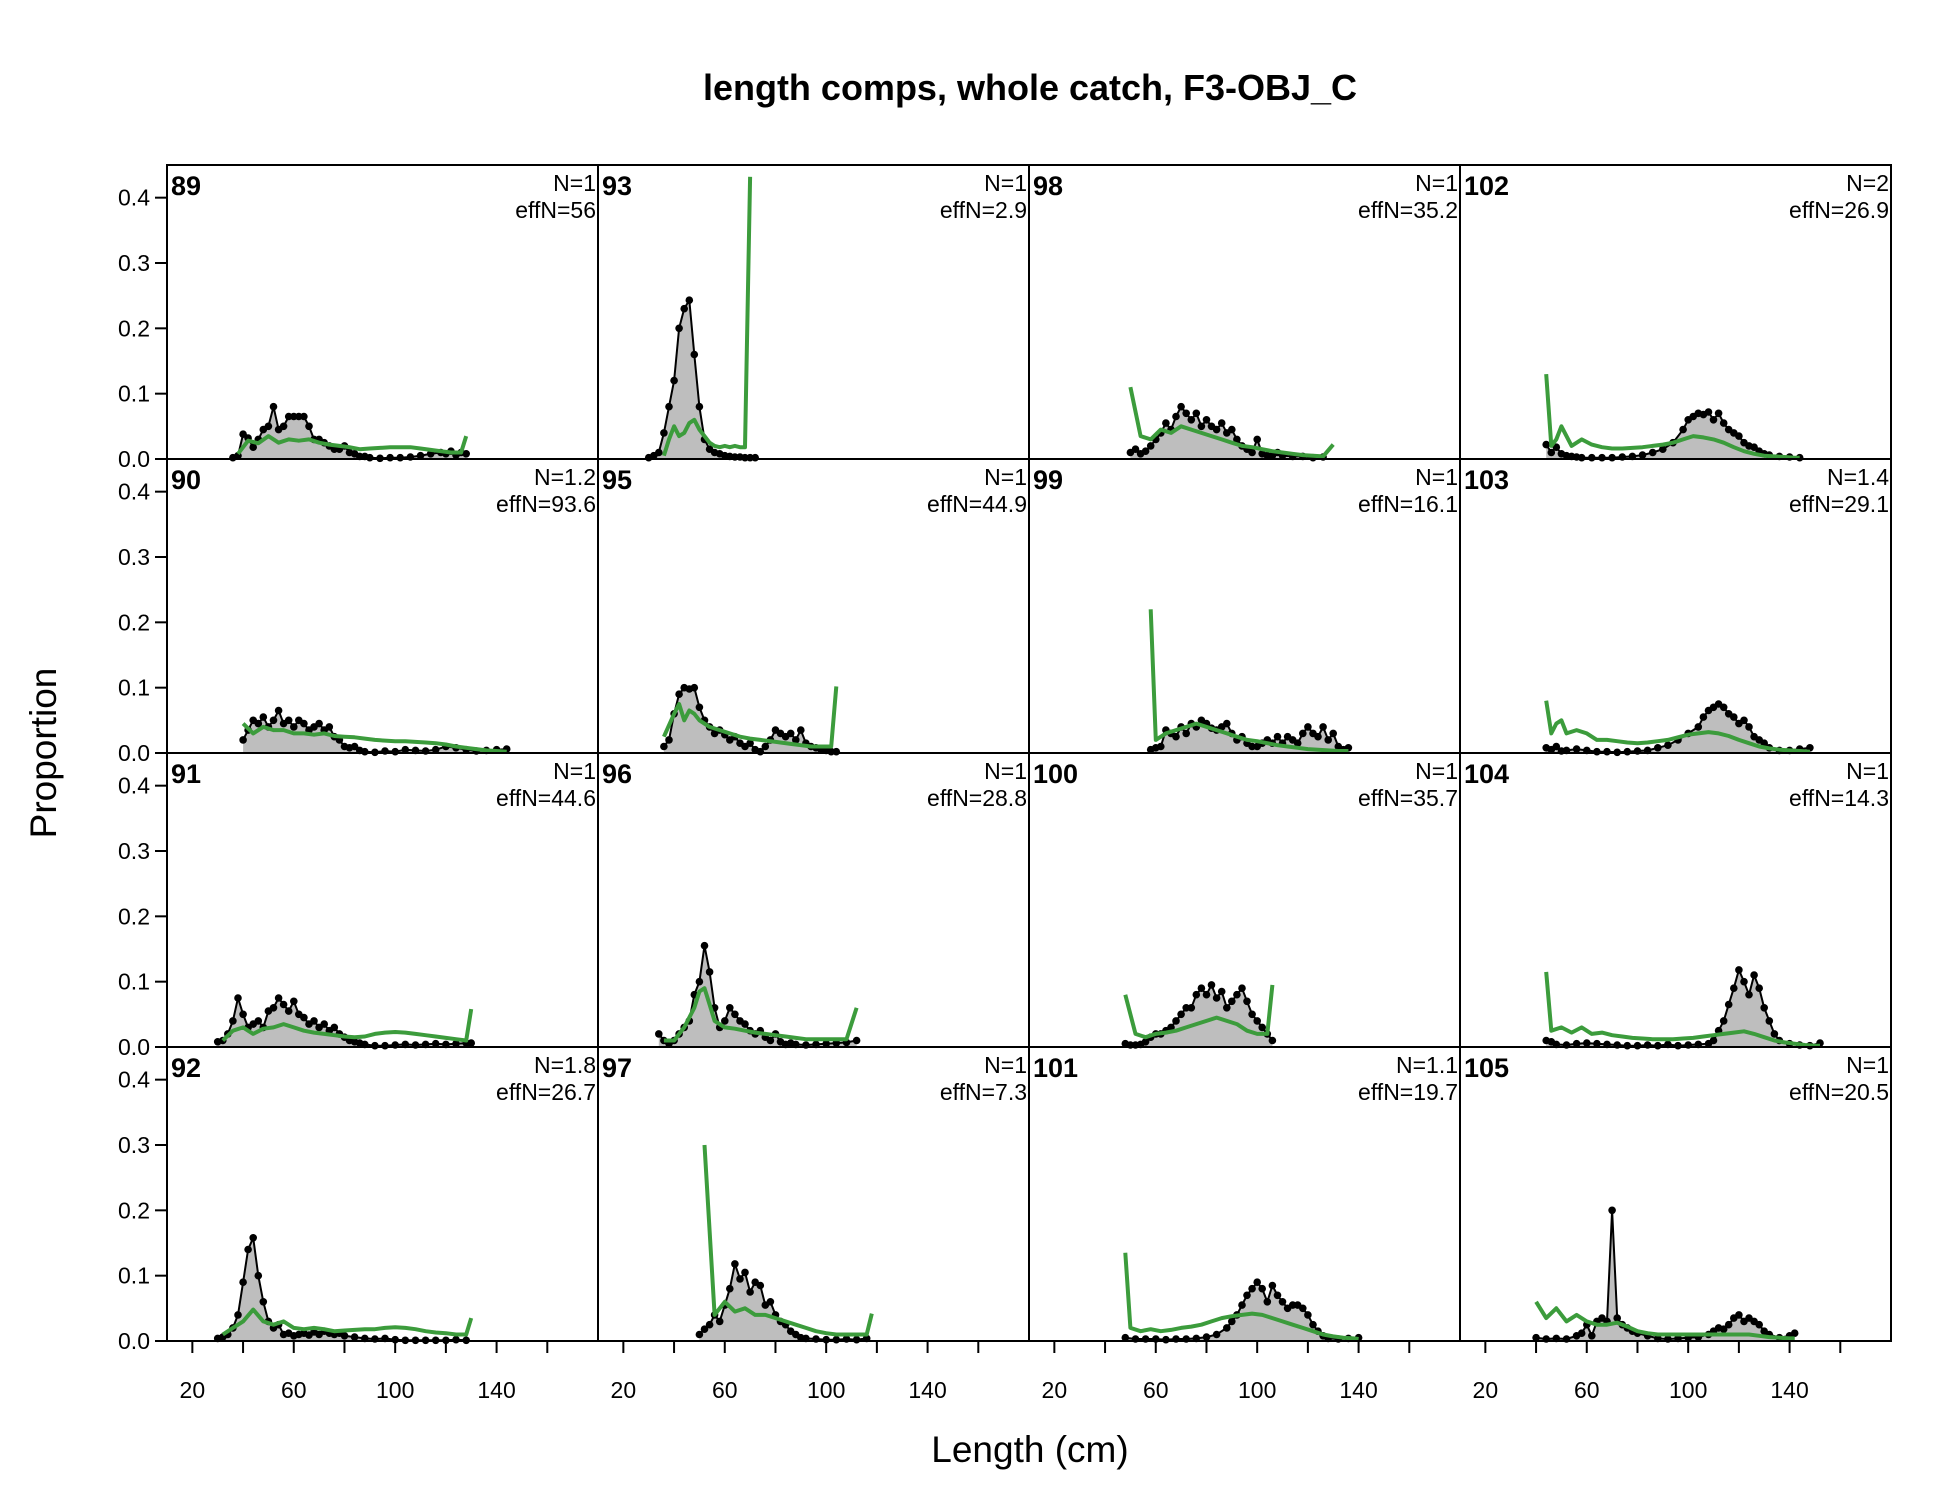 This screenshot has height=1500, width=1950. I want to click on panel-year-label: 103, so click(1486, 480).